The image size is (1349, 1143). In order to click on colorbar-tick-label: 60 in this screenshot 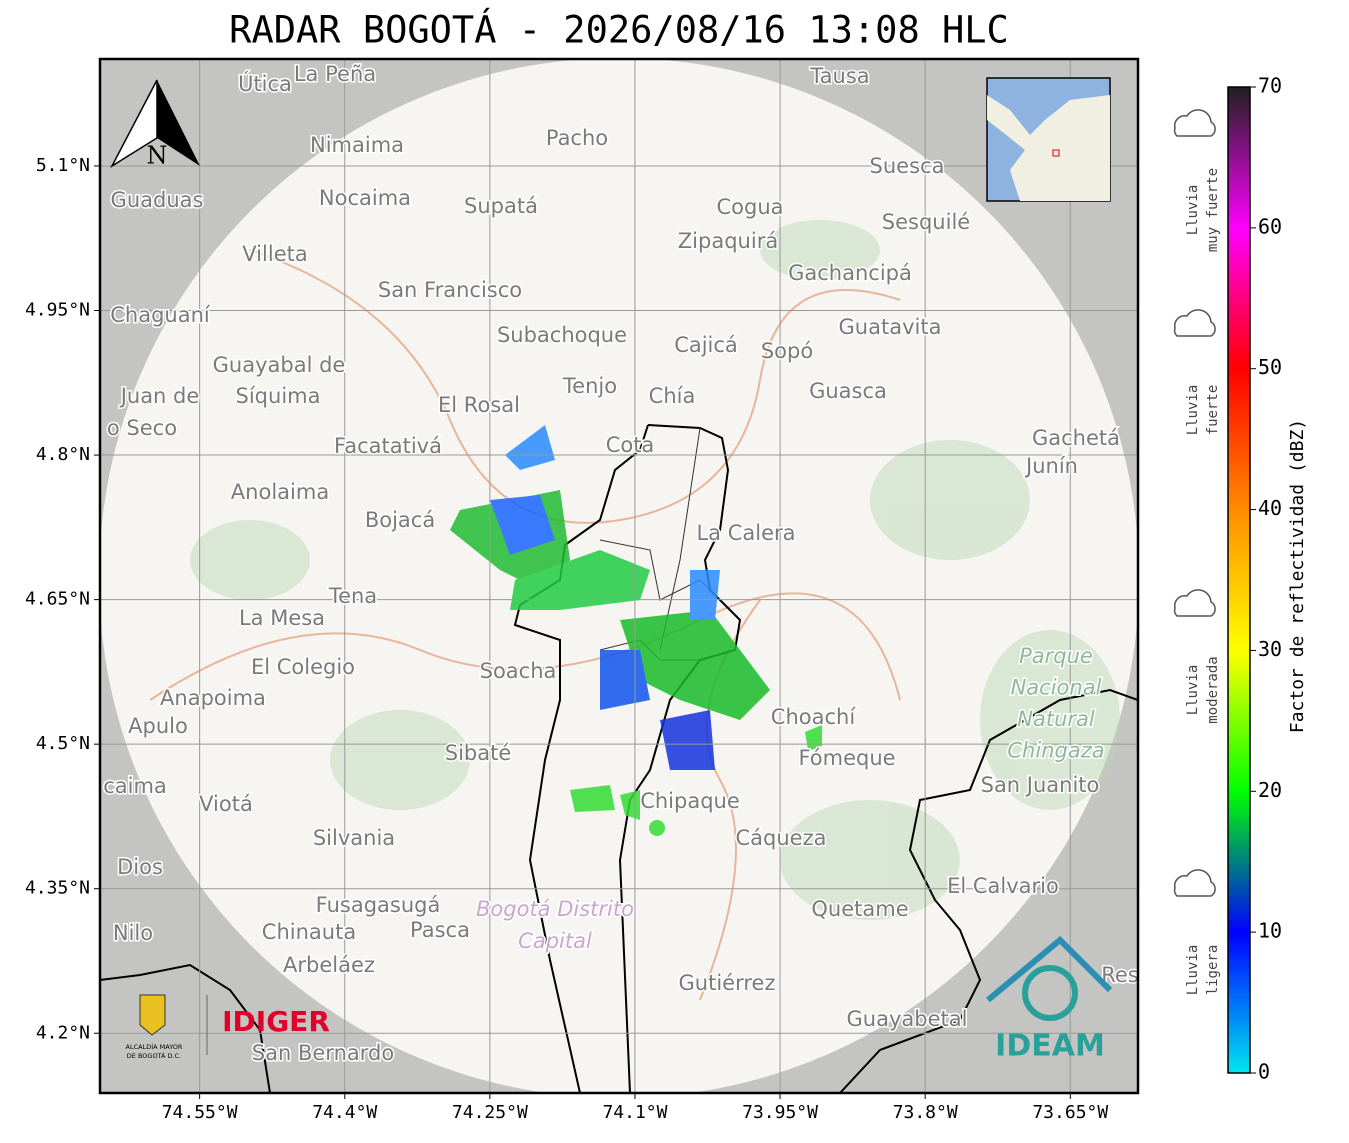, I will do `click(1270, 226)`.